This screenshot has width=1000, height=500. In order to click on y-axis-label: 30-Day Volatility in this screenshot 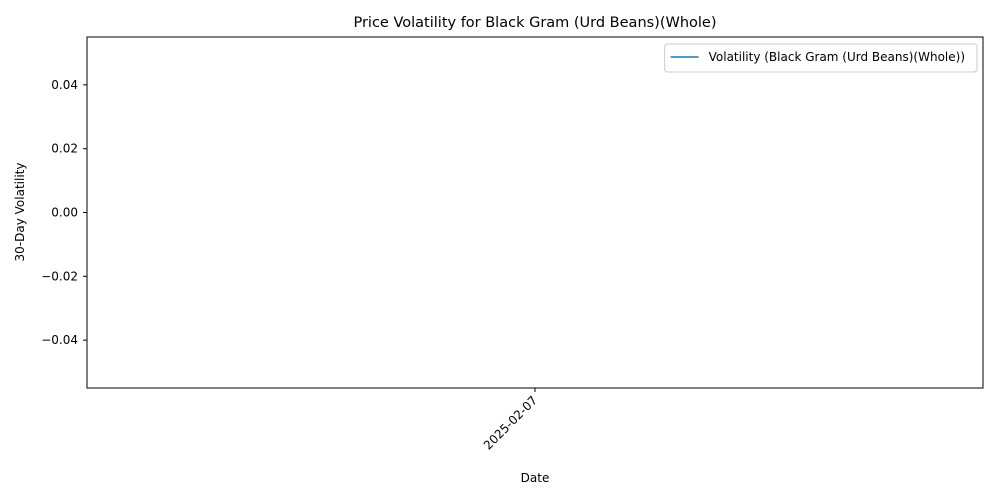, I will do `click(20, 212)`.